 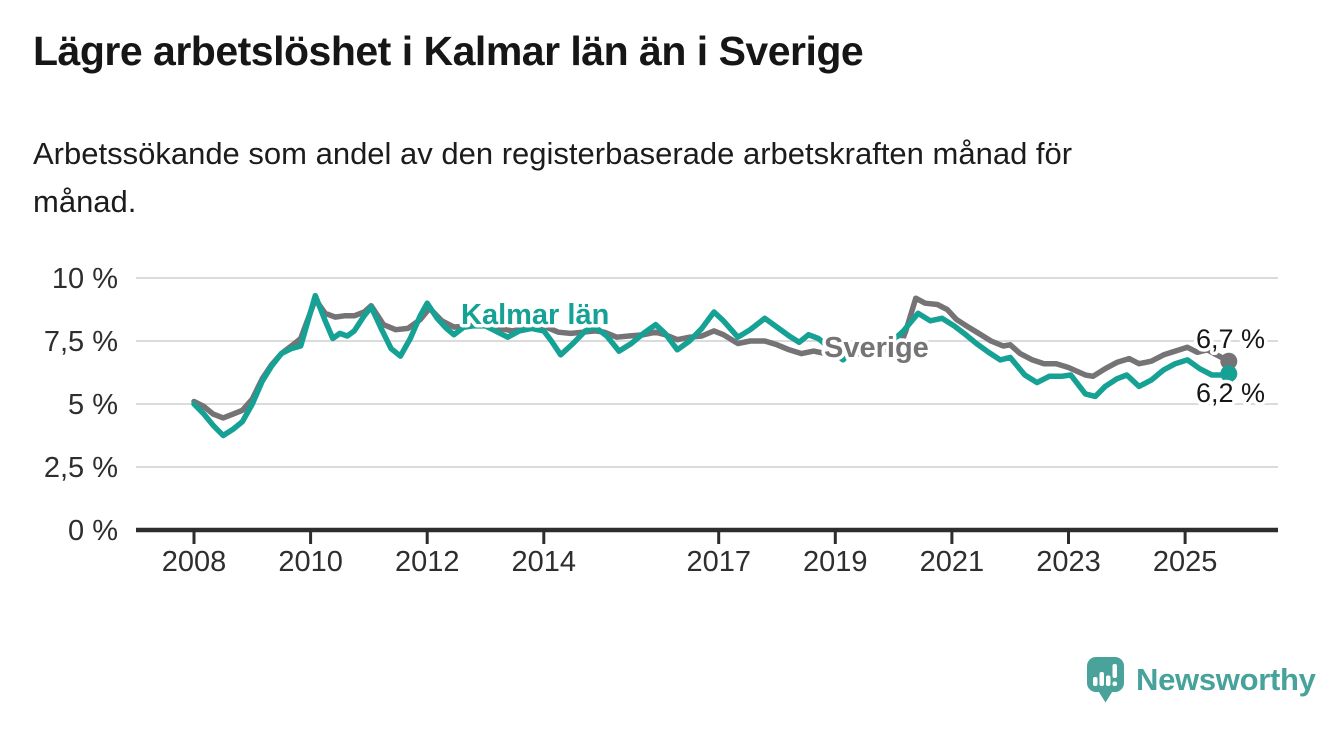 What do you see at coordinates (718, 562) in the screenshot?
I see `x-tick-label: 2017` at bounding box center [718, 562].